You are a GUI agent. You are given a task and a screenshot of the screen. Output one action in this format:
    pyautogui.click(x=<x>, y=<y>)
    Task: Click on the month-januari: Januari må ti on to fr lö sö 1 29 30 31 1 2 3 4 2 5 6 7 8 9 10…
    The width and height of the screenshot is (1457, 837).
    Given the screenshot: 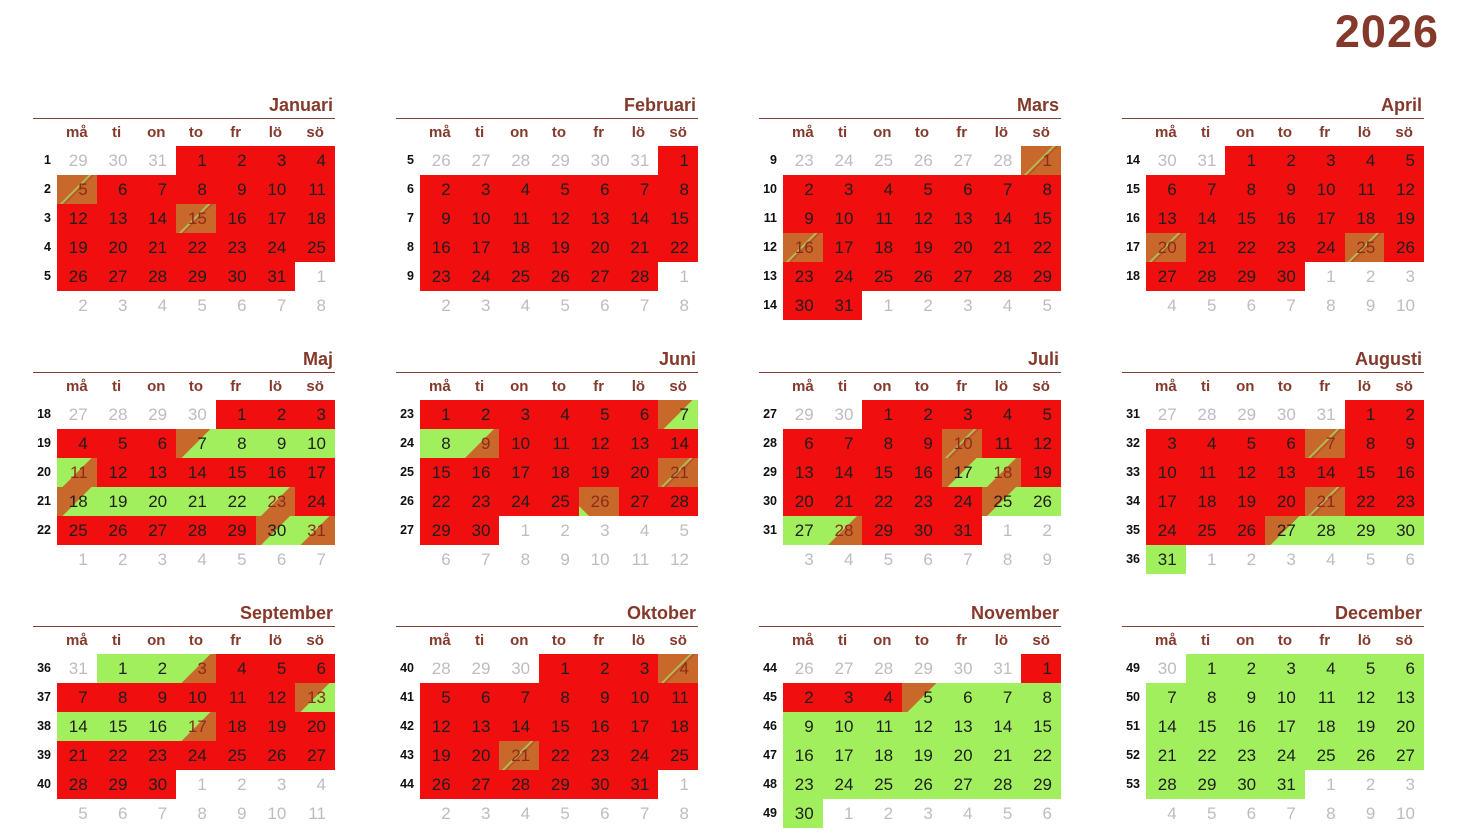 What is the action you would take?
    pyautogui.click(x=184, y=206)
    